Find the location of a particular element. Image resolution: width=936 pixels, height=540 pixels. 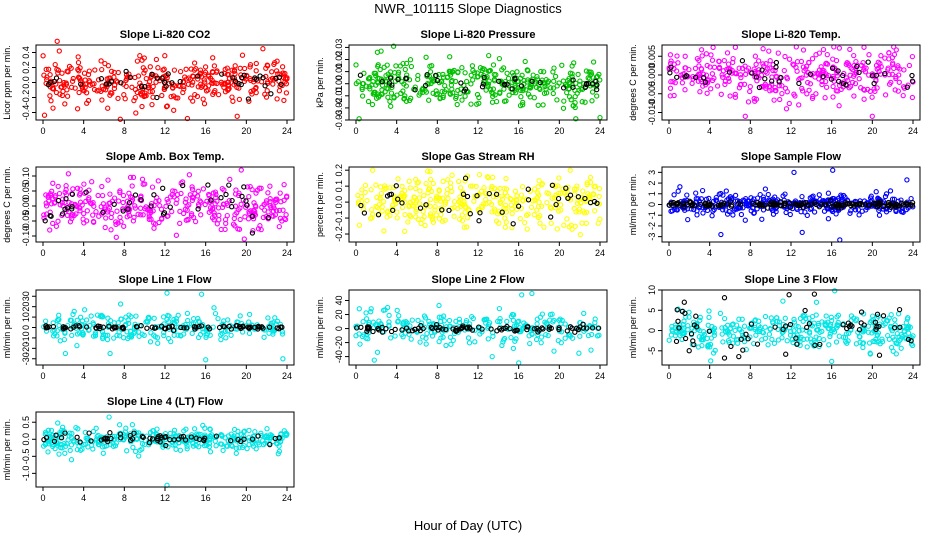

panel-title: Slope Line 3 Flow is located at coordinates (791, 280).